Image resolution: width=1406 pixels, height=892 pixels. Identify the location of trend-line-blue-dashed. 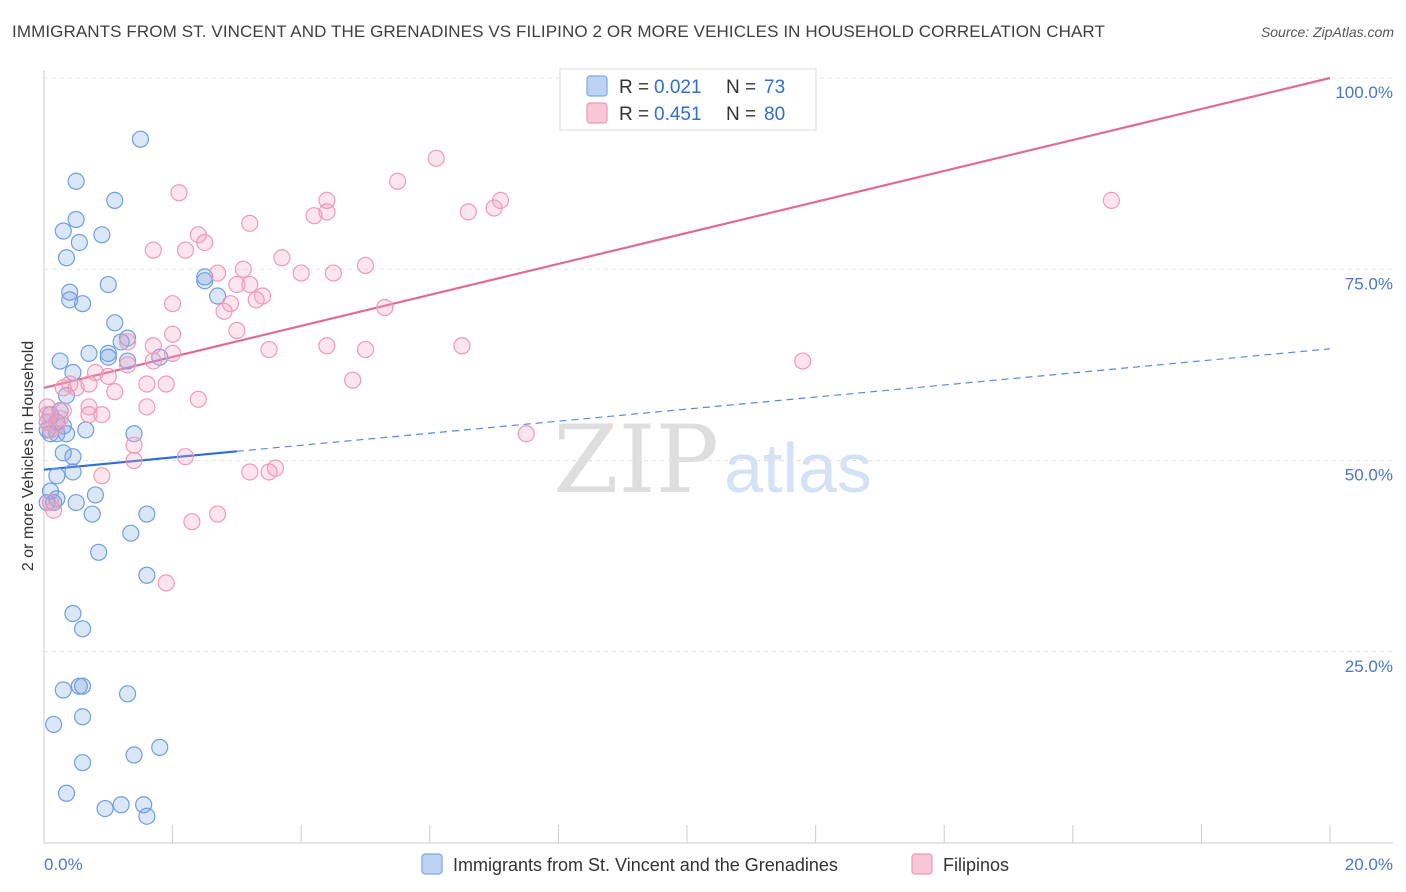
(783, 400).